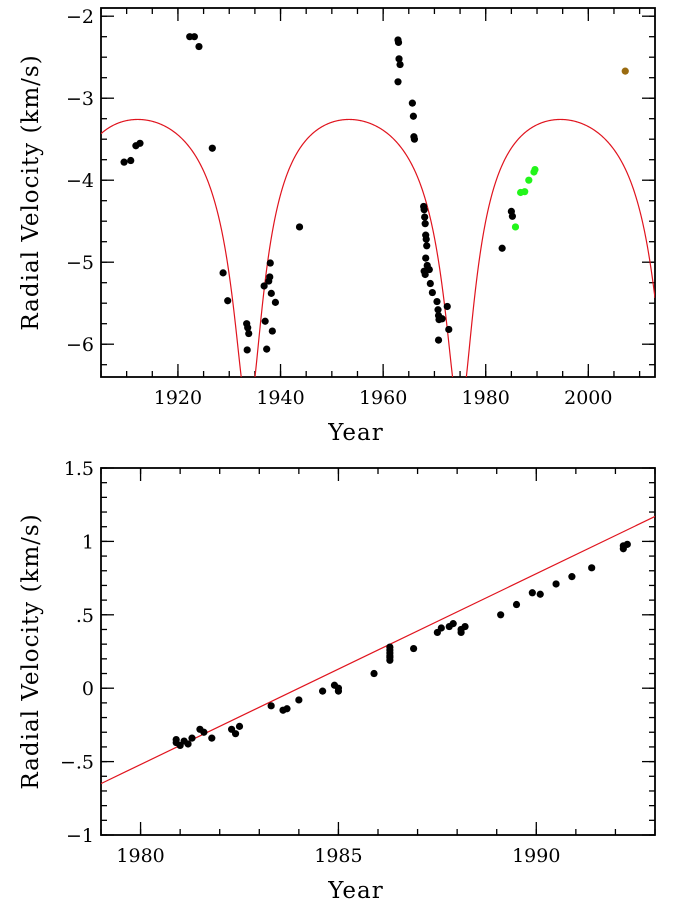 The width and height of the screenshot is (673, 905). Describe the element at coordinates (536, 856) in the screenshot. I see `x-tick-label: 1990` at that location.